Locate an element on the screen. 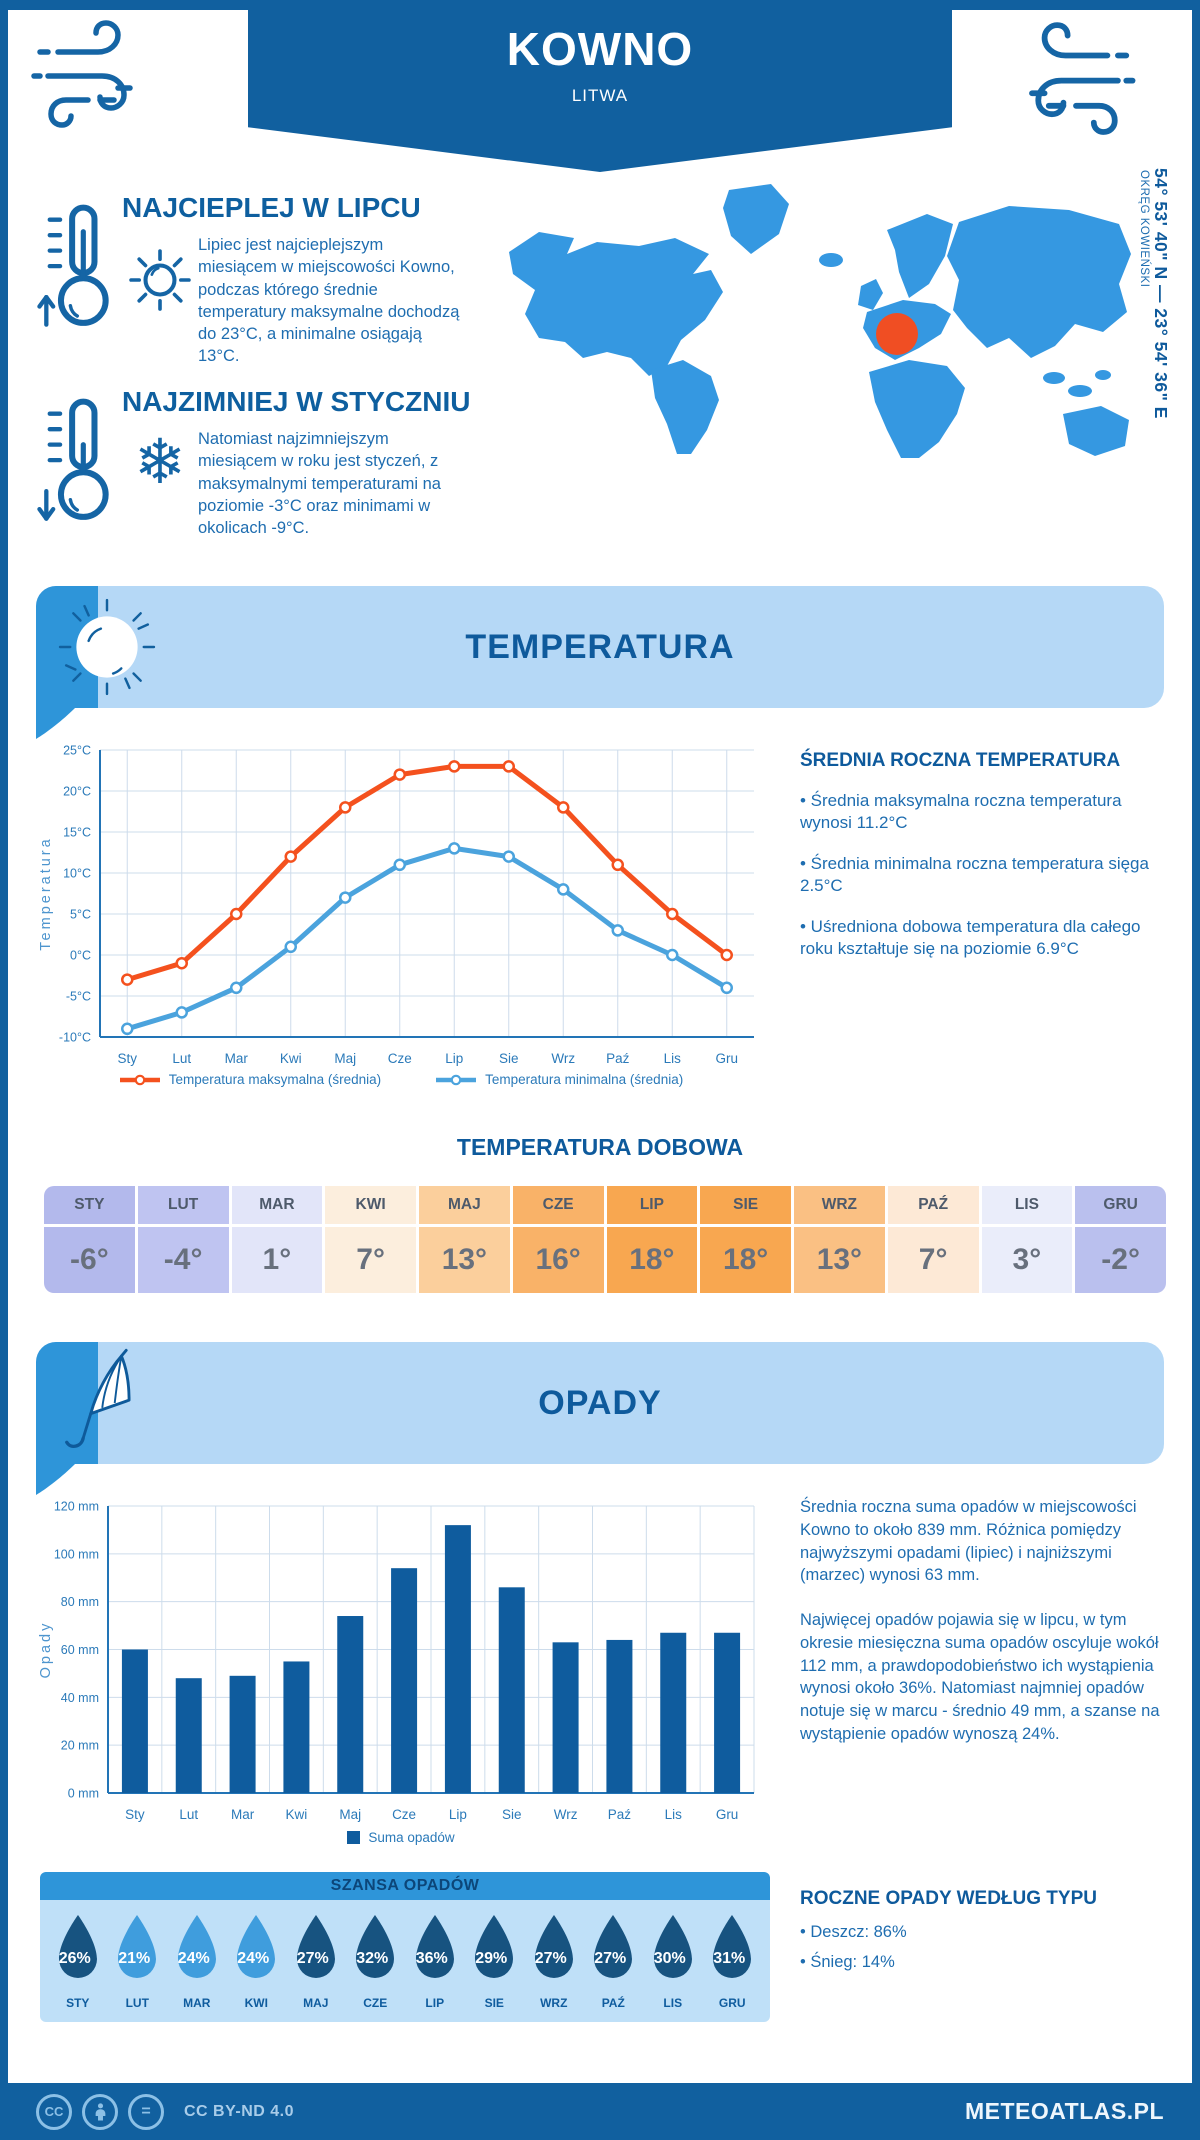 The width and height of the screenshot is (1200, 2140). svg-text: Sie is located at coordinates (512, 1814).